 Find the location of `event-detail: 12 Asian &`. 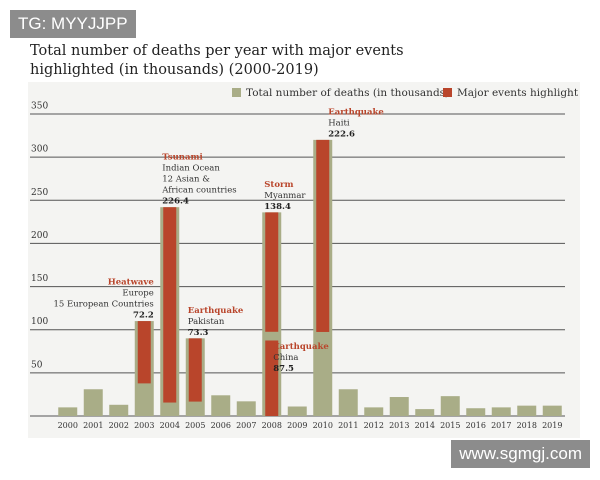

event-detail: 12 Asian & is located at coordinates (186, 180).